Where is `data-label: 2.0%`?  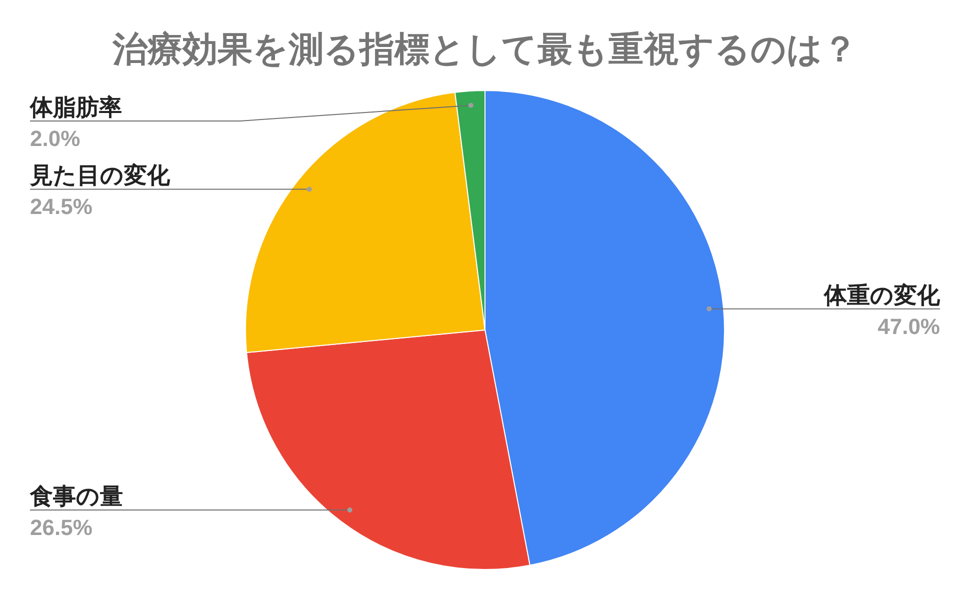 data-label: 2.0% is located at coordinates (55, 138).